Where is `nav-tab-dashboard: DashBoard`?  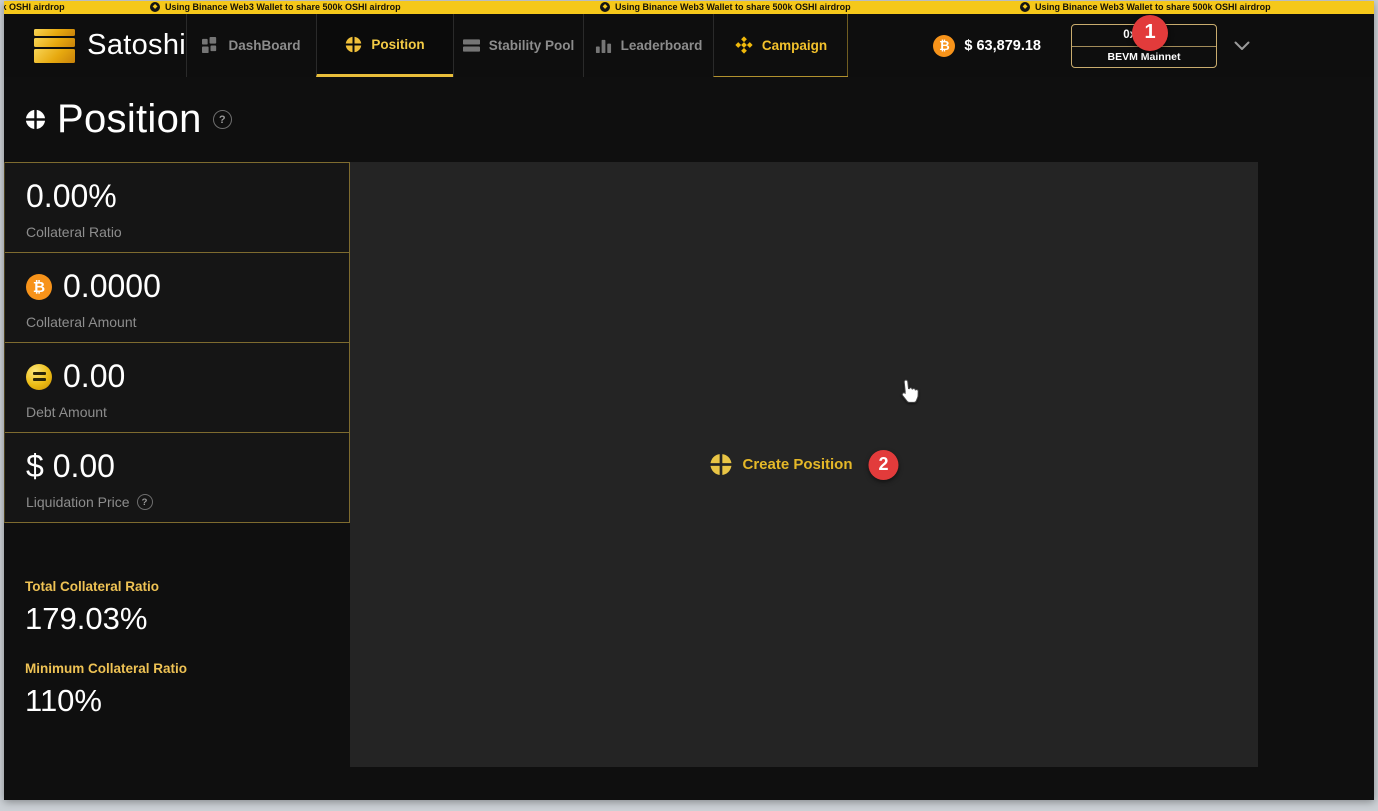 nav-tab-dashboard: DashBoard is located at coordinates (251, 45).